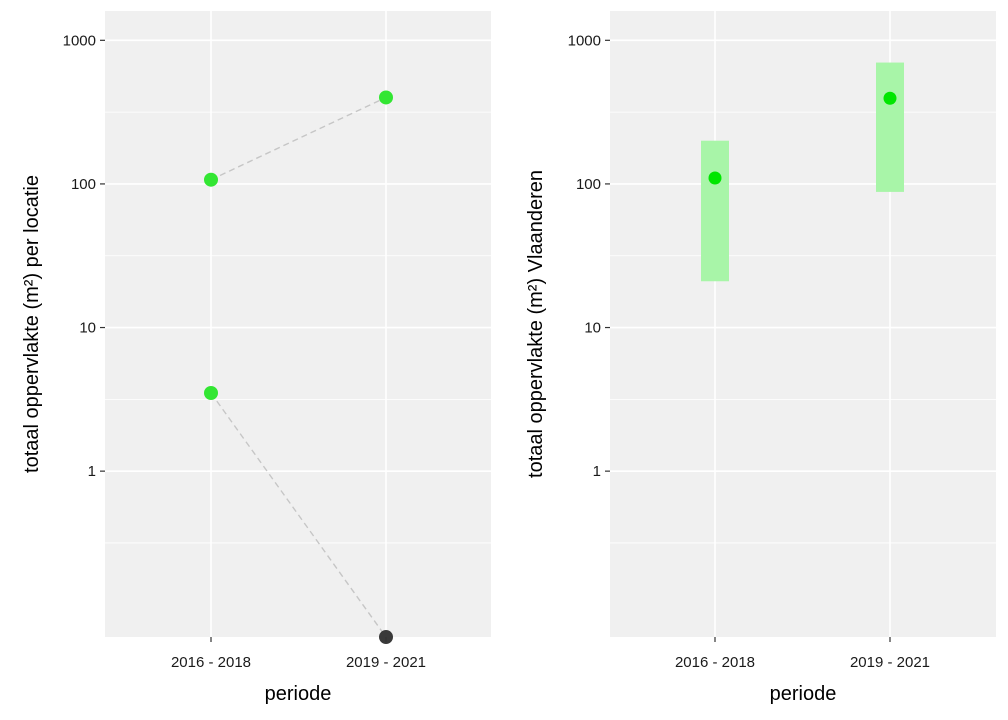 The height and width of the screenshot is (720, 1008). Describe the element at coordinates (87, 328) in the screenshot. I see `left-y-tick-label: 10` at that location.